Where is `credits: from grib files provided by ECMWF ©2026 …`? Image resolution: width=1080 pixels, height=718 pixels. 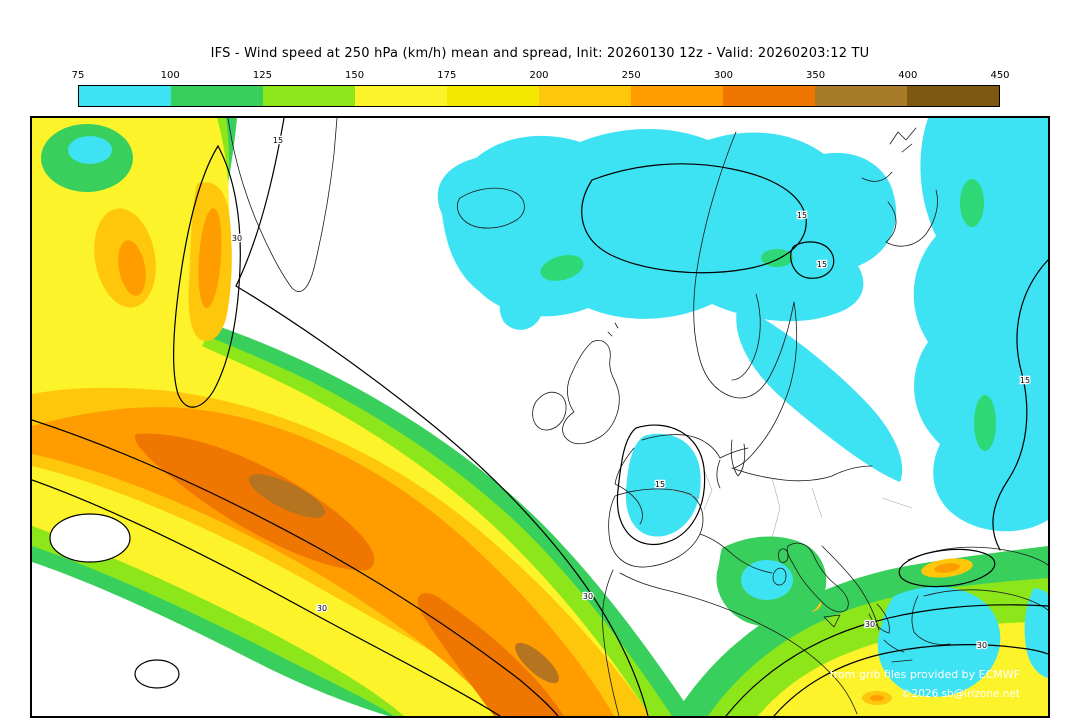 credits: from grib files provided by ECMWF ©2026 … is located at coordinates (925, 684).